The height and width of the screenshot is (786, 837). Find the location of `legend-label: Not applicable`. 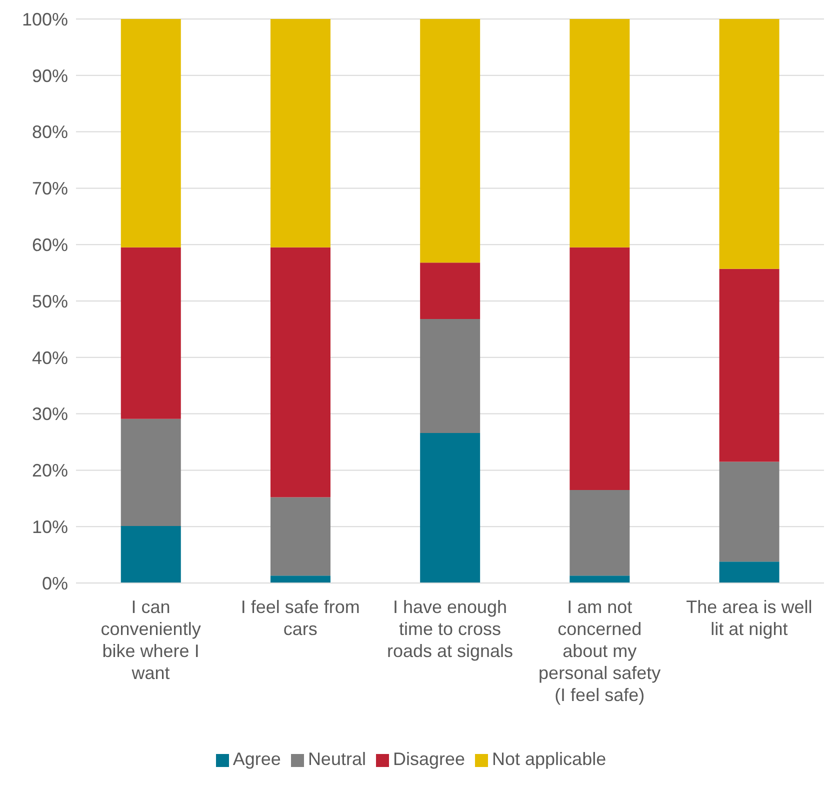

legend-label: Not applicable is located at coordinates (549, 759).